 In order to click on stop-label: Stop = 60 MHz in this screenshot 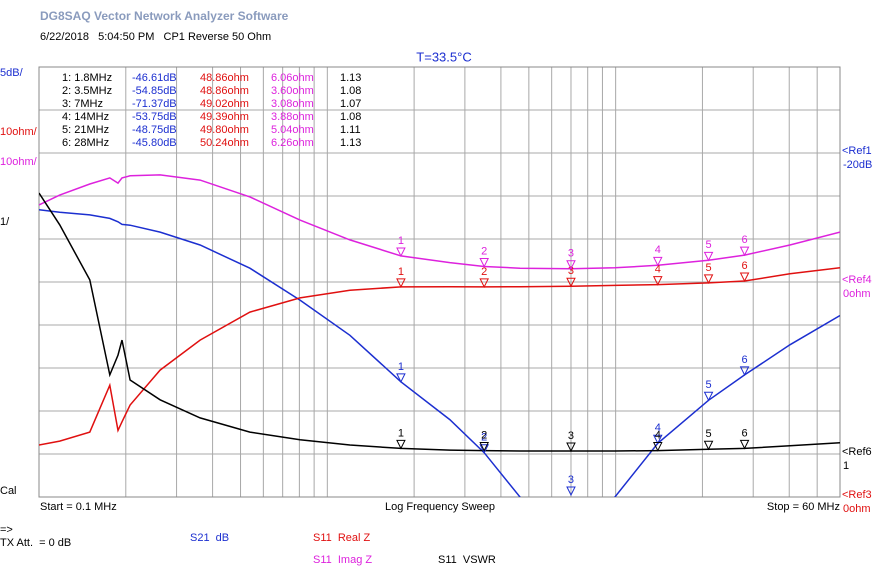, I will do `click(803, 507)`.